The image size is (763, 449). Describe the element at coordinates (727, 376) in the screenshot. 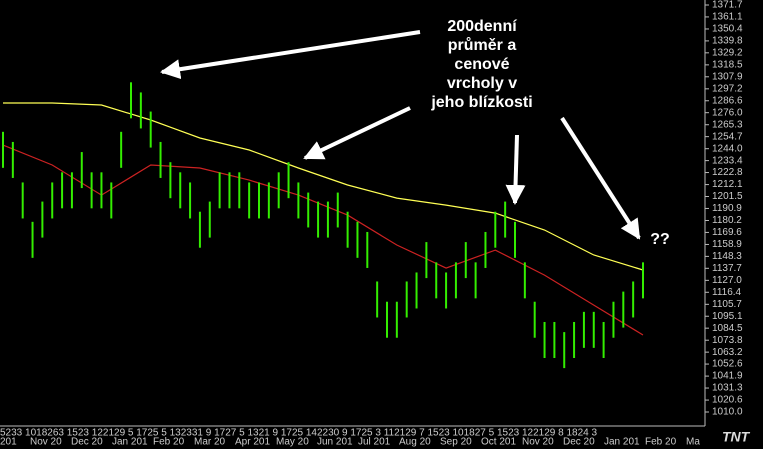

I see `y-tick-label: 1041.9` at that location.